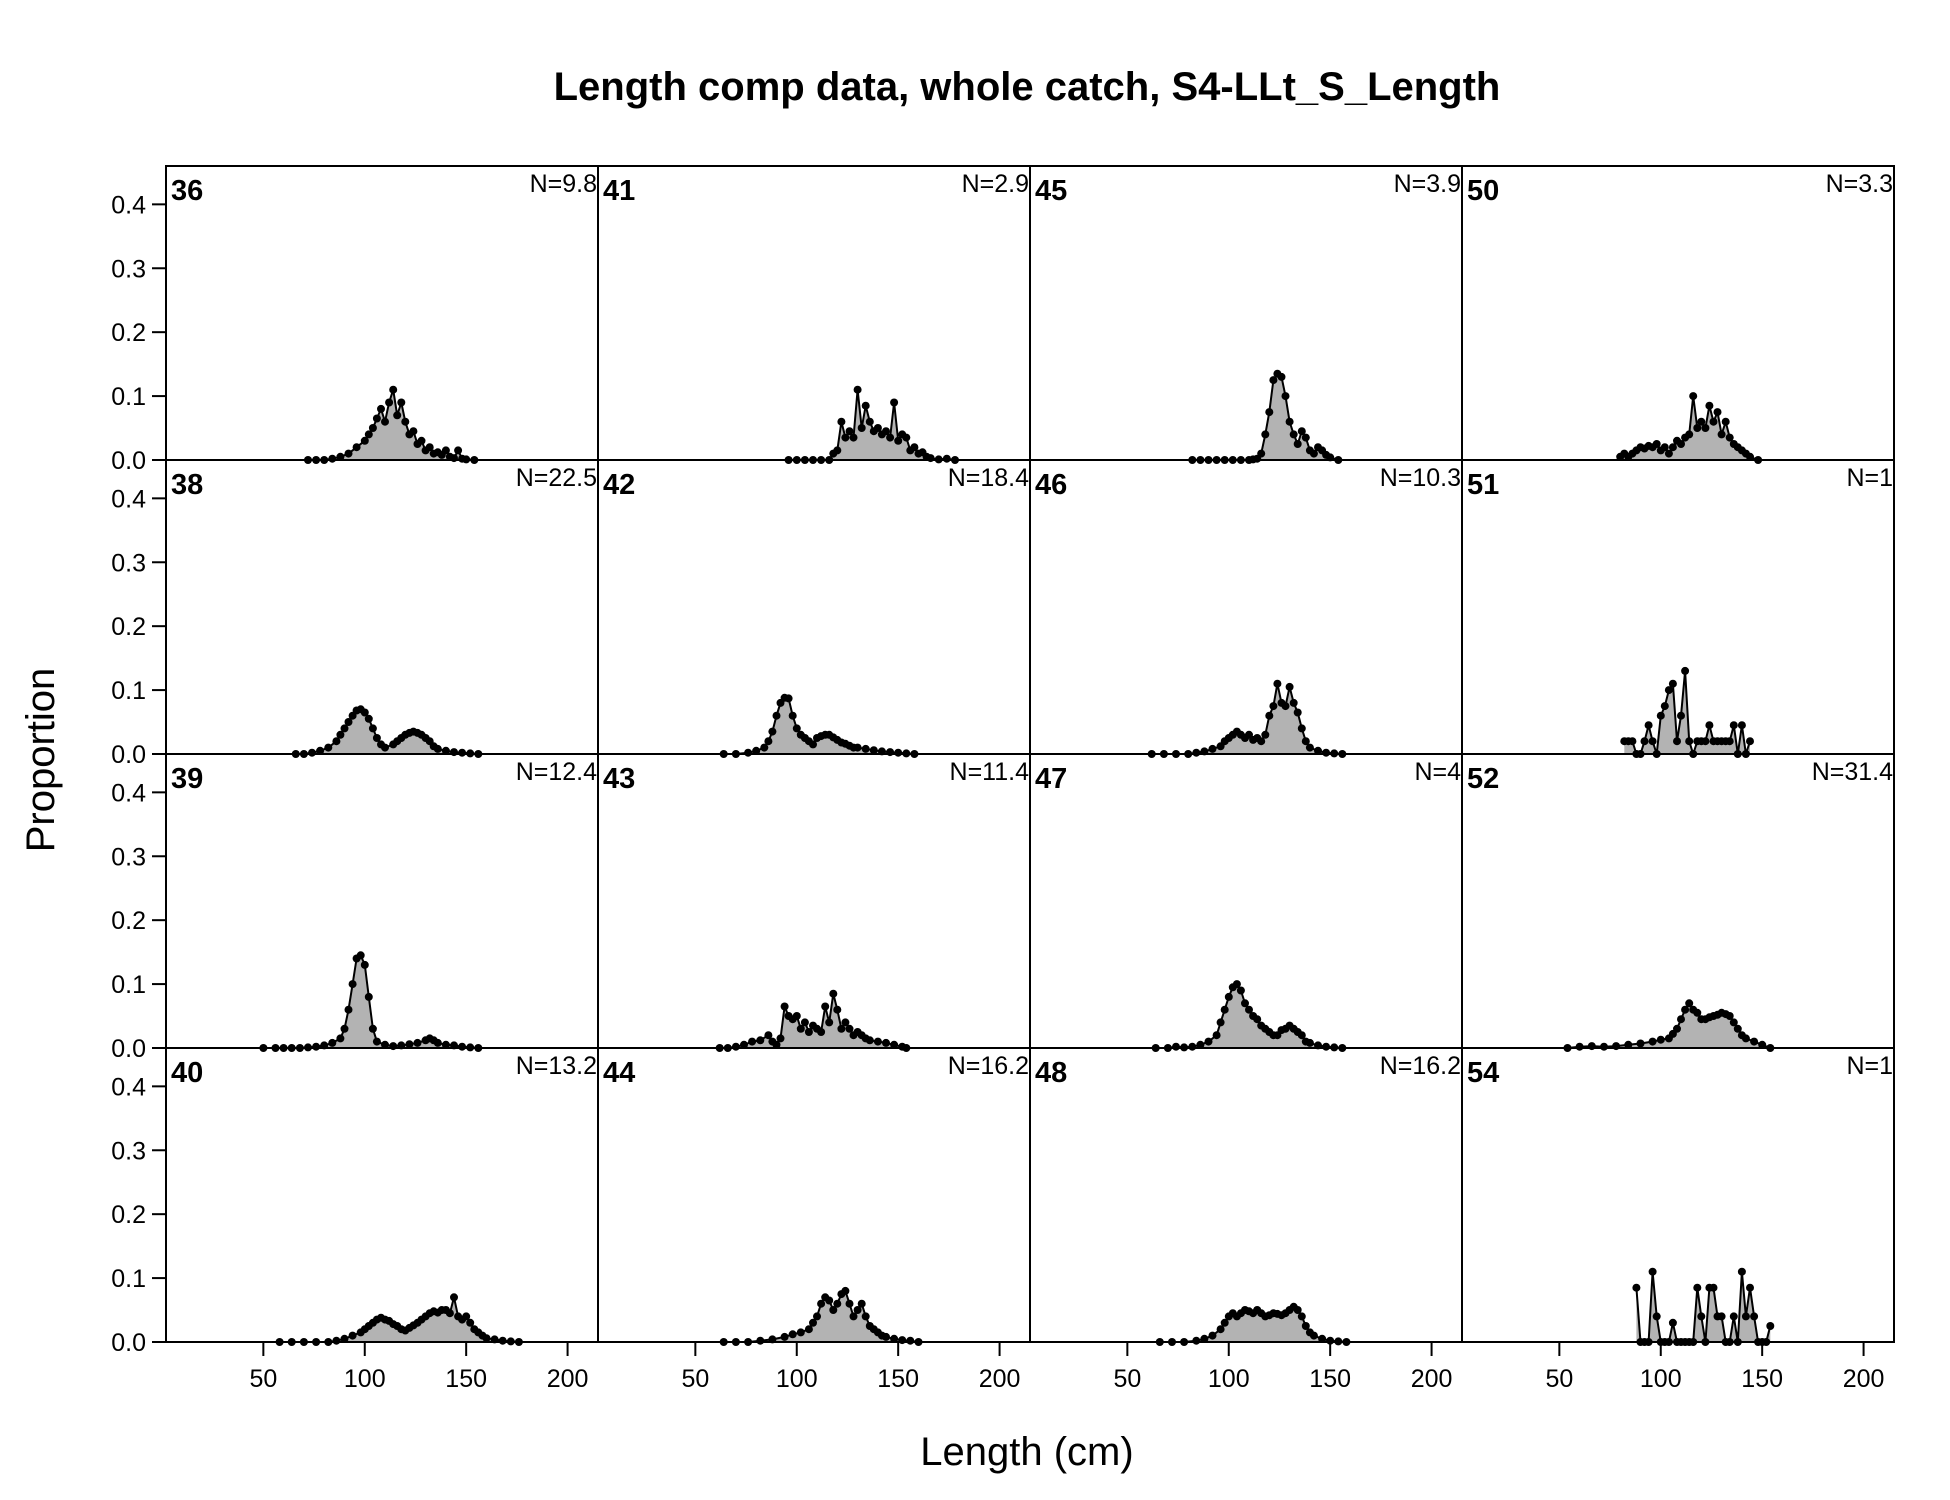  I want to click on sample-size-label: N=13.2, so click(556, 1066).